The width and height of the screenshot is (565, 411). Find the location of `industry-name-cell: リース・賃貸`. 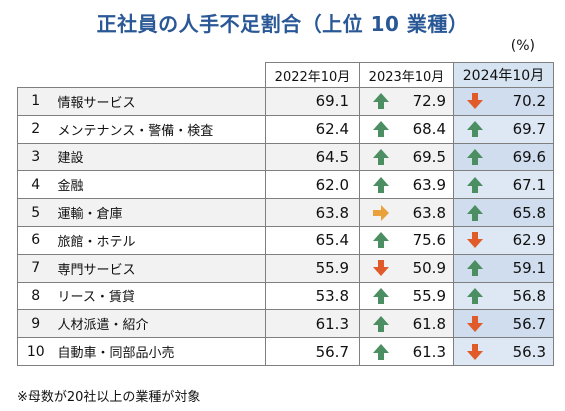

industry-name-cell: リース・賃貸 is located at coordinates (159, 296).